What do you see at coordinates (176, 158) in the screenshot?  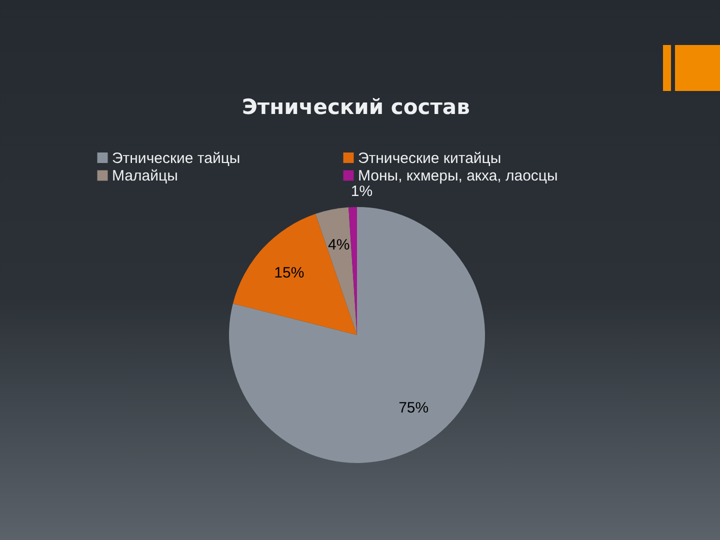 I see `legend-label: Этнические тайцы` at bounding box center [176, 158].